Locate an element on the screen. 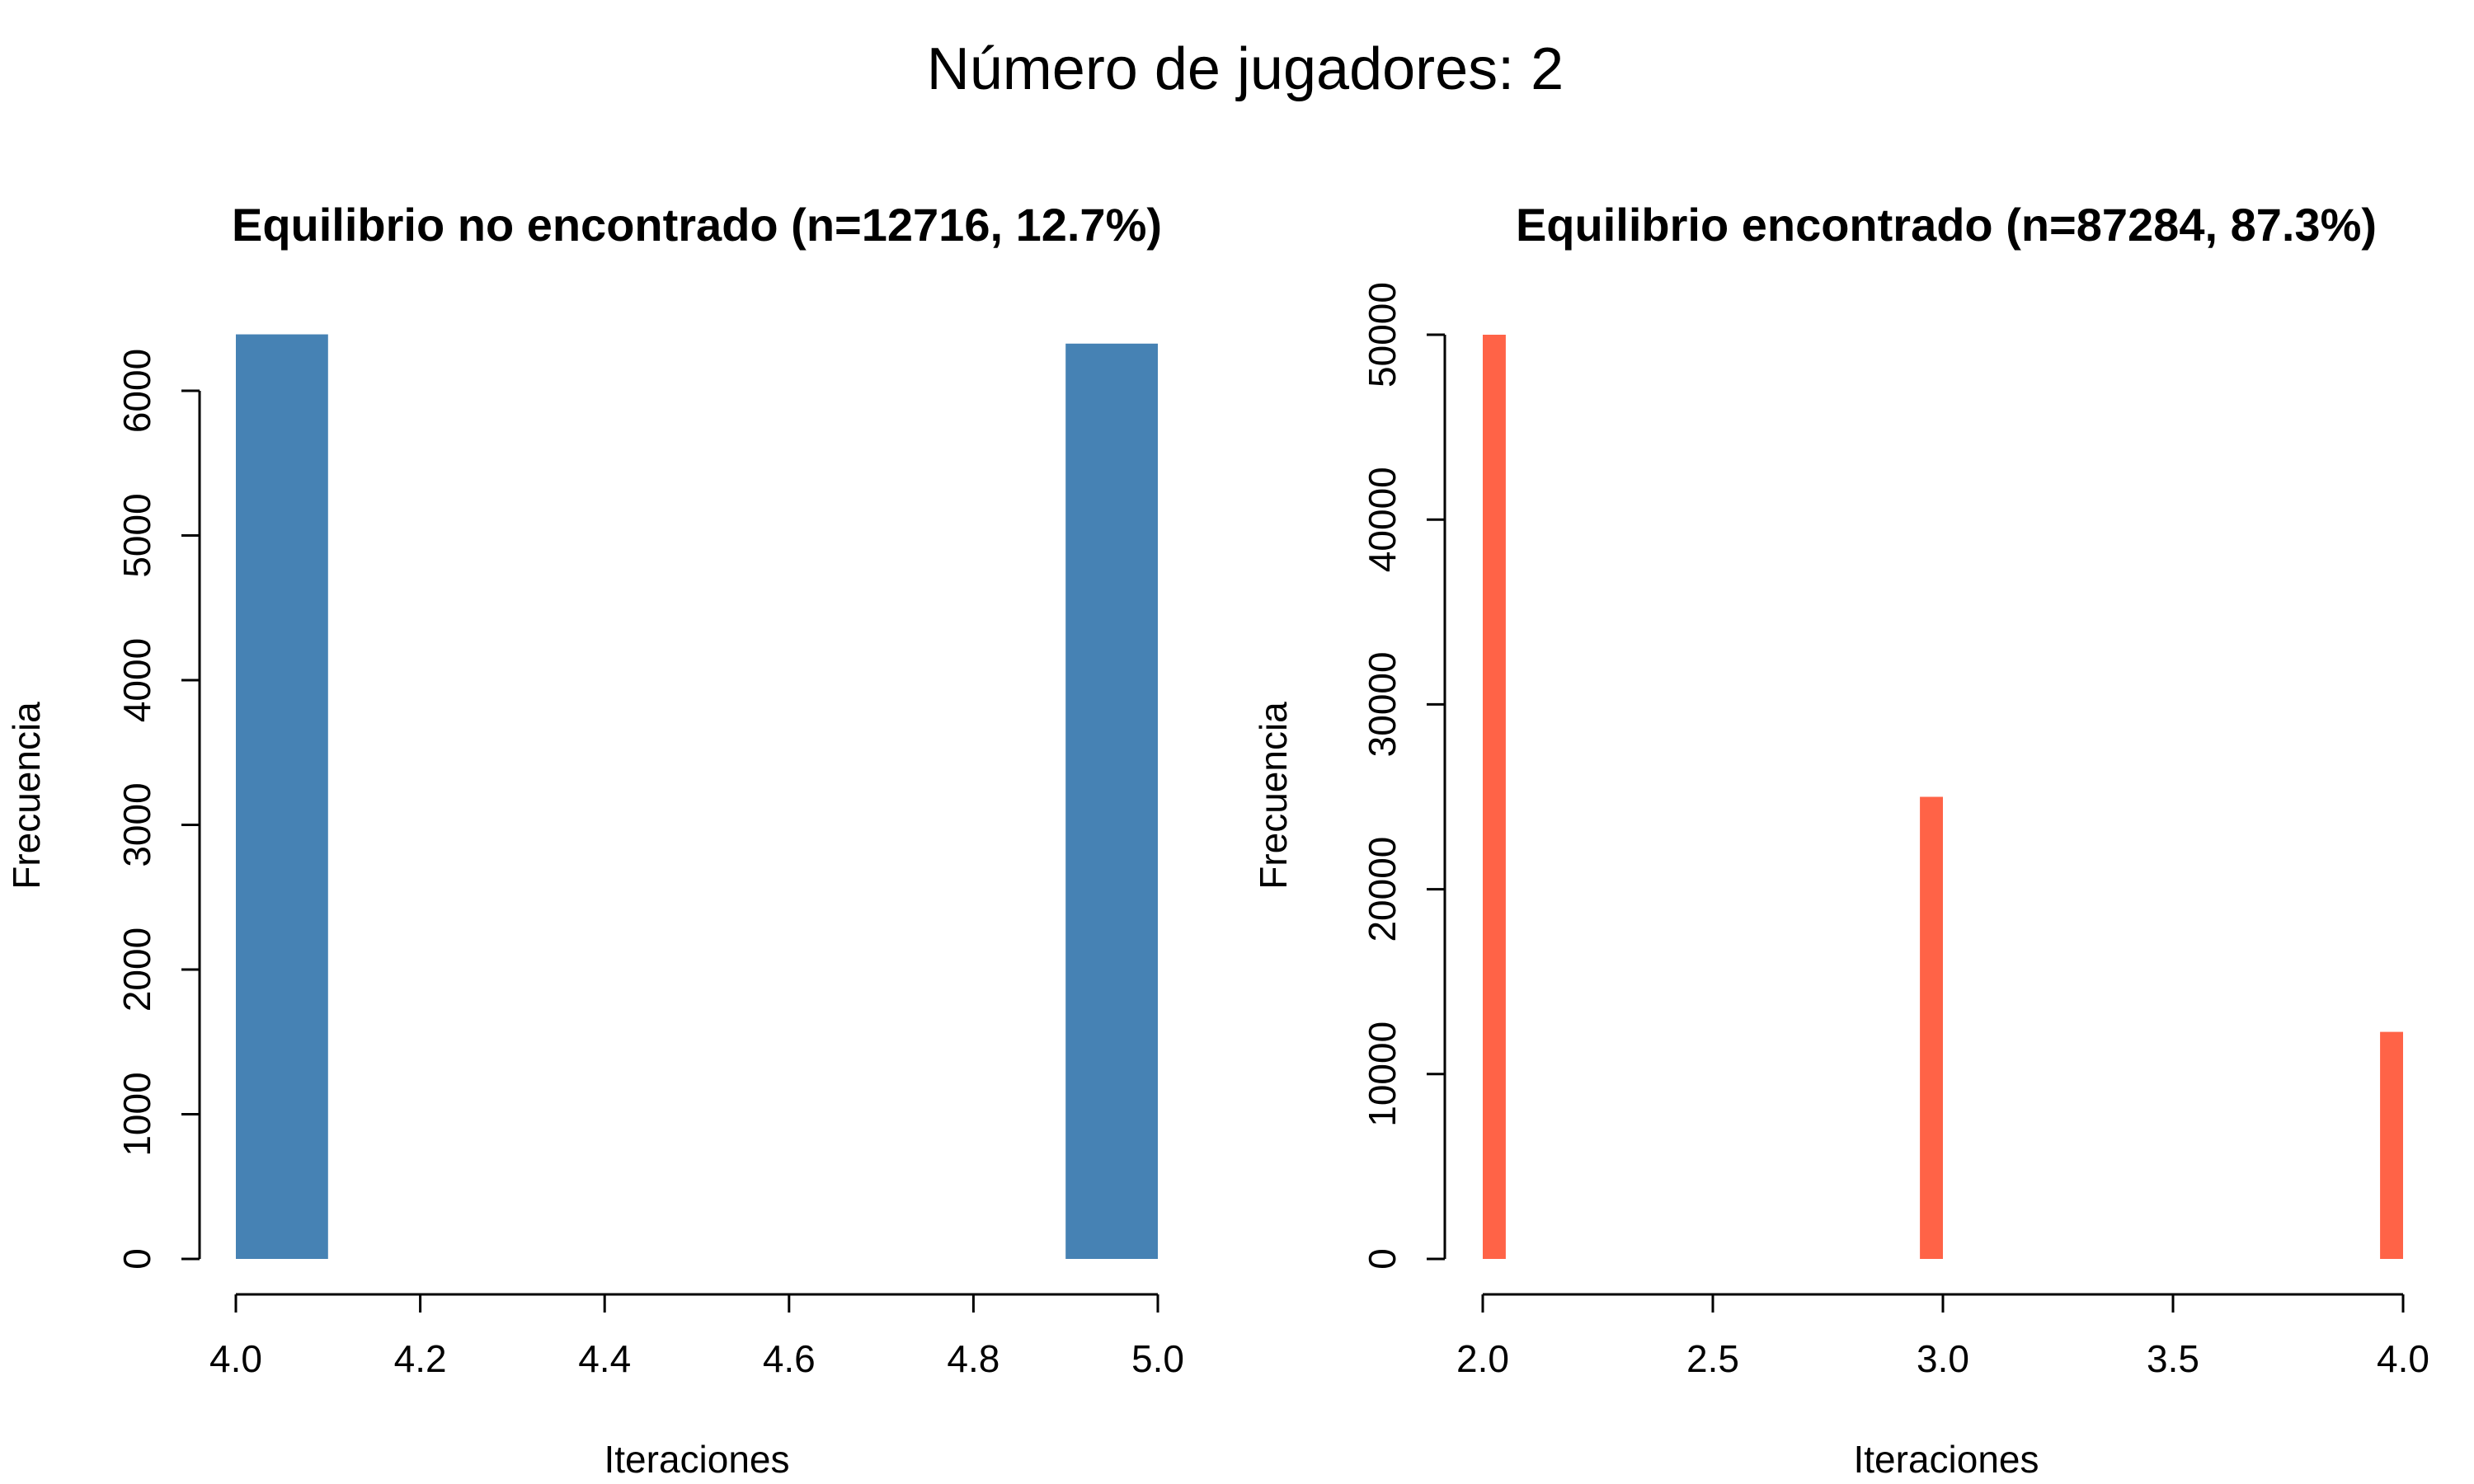  x-tick-label: 4.4 is located at coordinates (604, 1358).